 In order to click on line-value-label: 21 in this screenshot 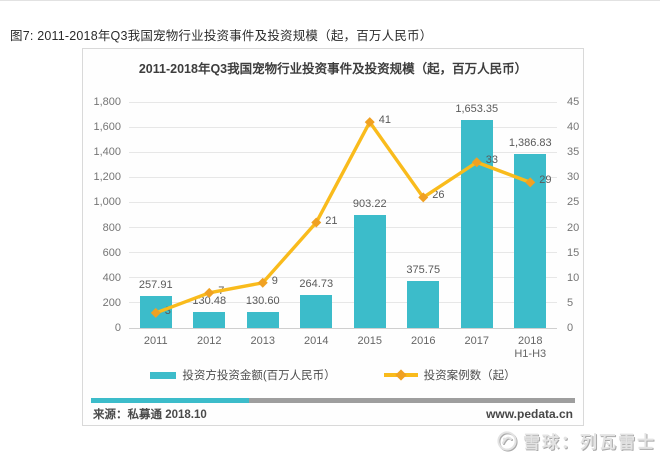, I will do `click(331, 220)`.